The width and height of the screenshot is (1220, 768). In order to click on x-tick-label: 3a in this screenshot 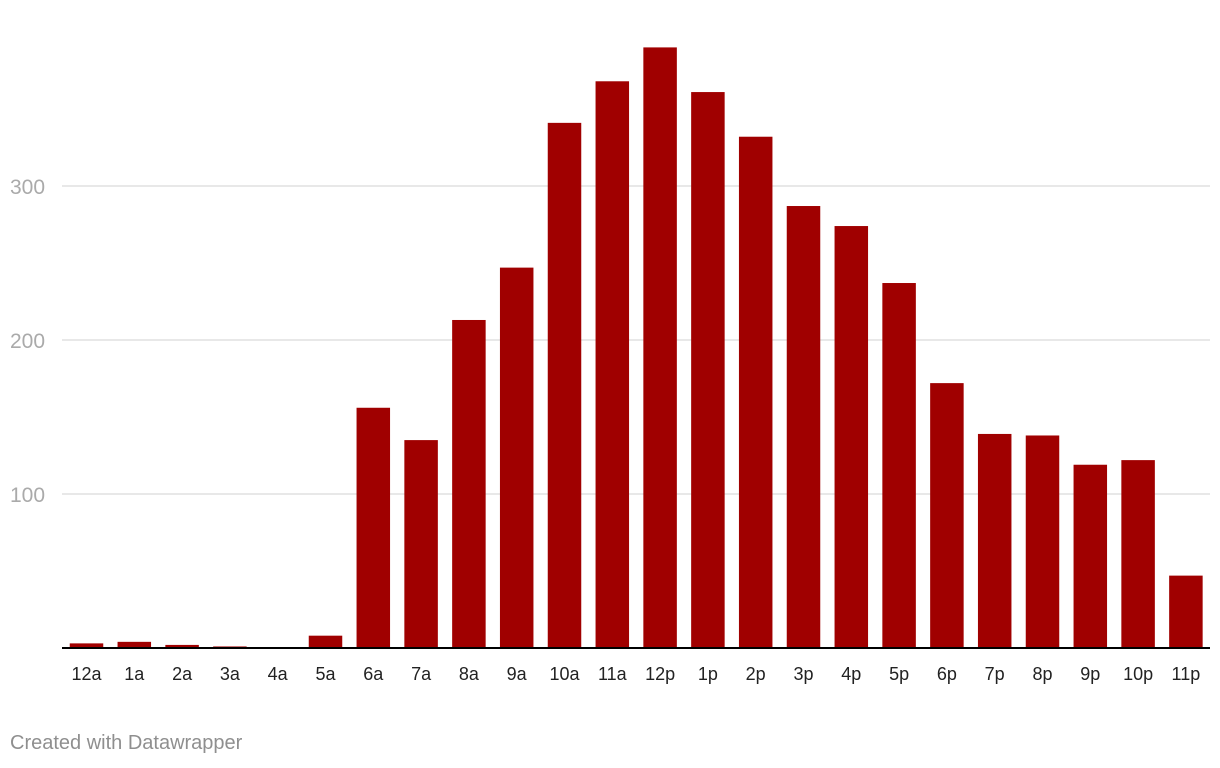, I will do `click(230, 674)`.